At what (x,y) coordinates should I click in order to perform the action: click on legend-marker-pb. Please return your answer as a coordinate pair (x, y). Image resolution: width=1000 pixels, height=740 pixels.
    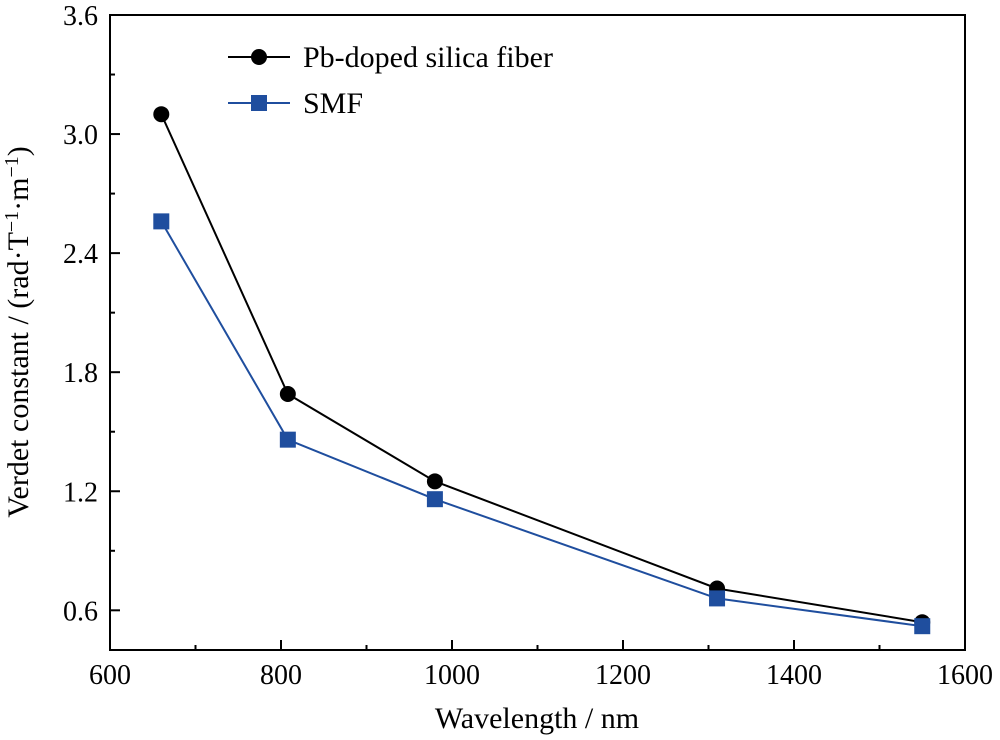
    Looking at the image, I should click on (259, 57).